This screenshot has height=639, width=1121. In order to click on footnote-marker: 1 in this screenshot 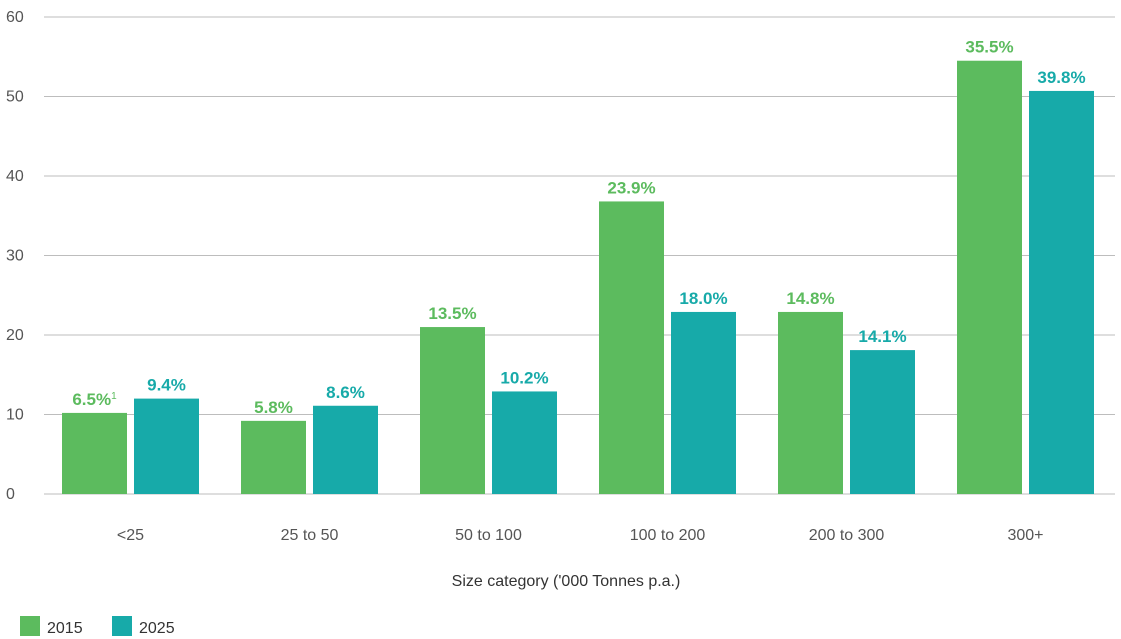, I will do `click(114, 396)`.